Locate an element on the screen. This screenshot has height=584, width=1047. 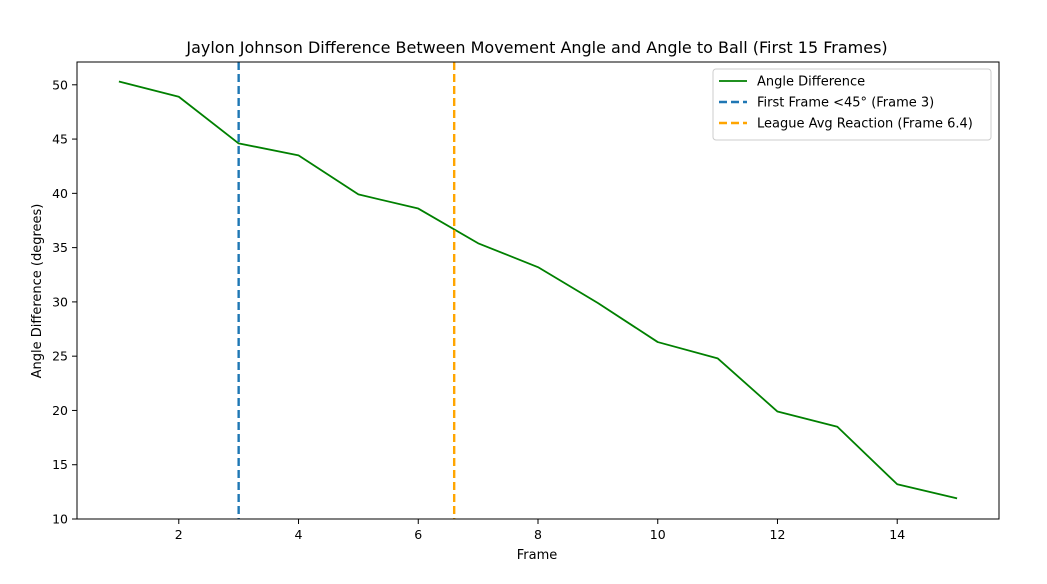
legend-label-first-frame: First Frame <45° (Frame 3) is located at coordinates (845, 103).